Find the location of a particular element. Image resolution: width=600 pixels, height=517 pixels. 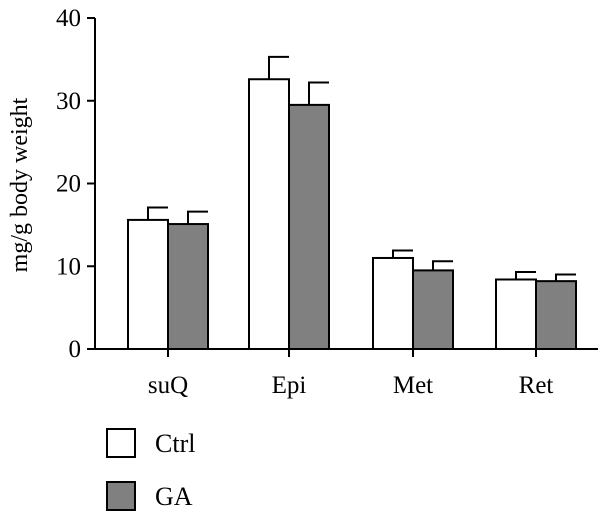

legend-label-ctrl: Ctrl is located at coordinates (175, 443).